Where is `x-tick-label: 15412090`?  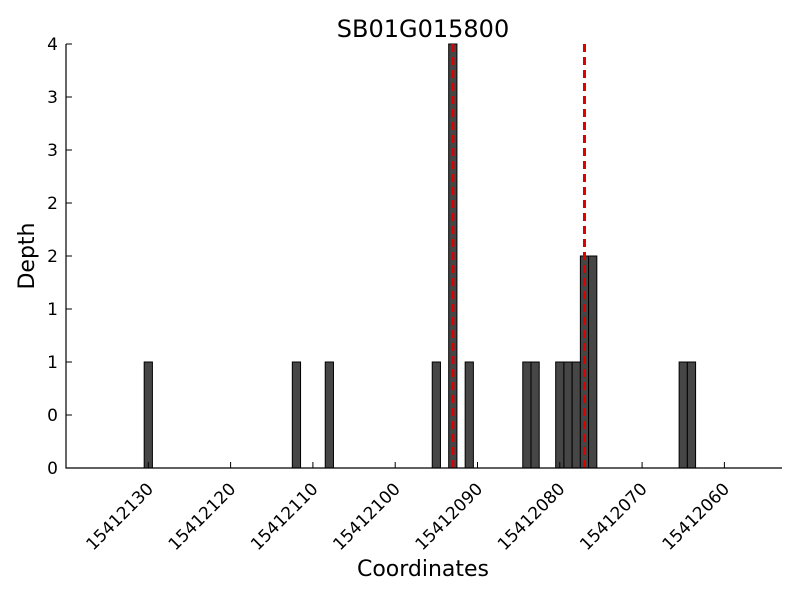
x-tick-label: 15412090 is located at coordinates (449, 516).